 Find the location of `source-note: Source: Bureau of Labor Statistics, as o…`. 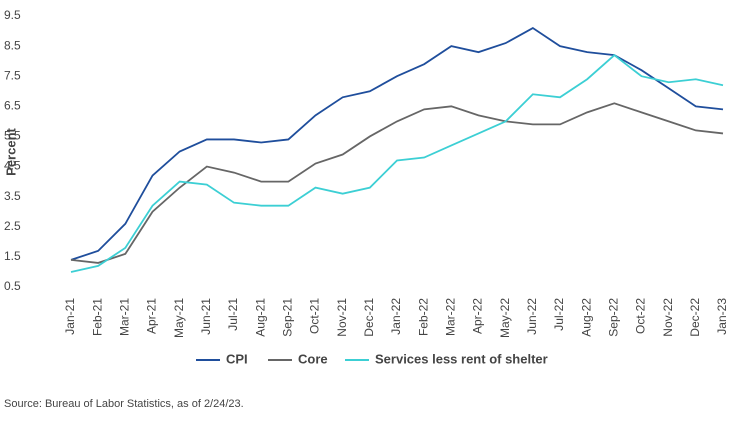

source-note: Source: Bureau of Labor Statistics, as o… is located at coordinates (124, 404).